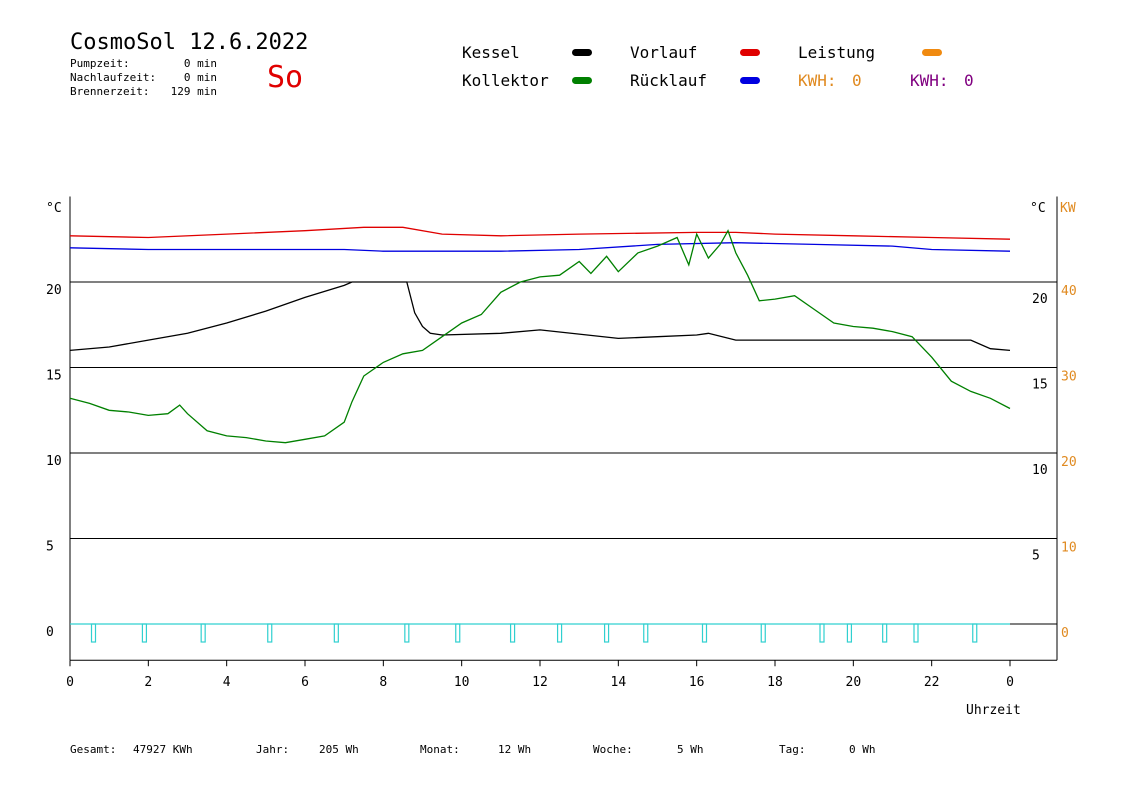 This screenshot has width=1148, height=812. I want to click on x-tick-label: 12, so click(540, 682).